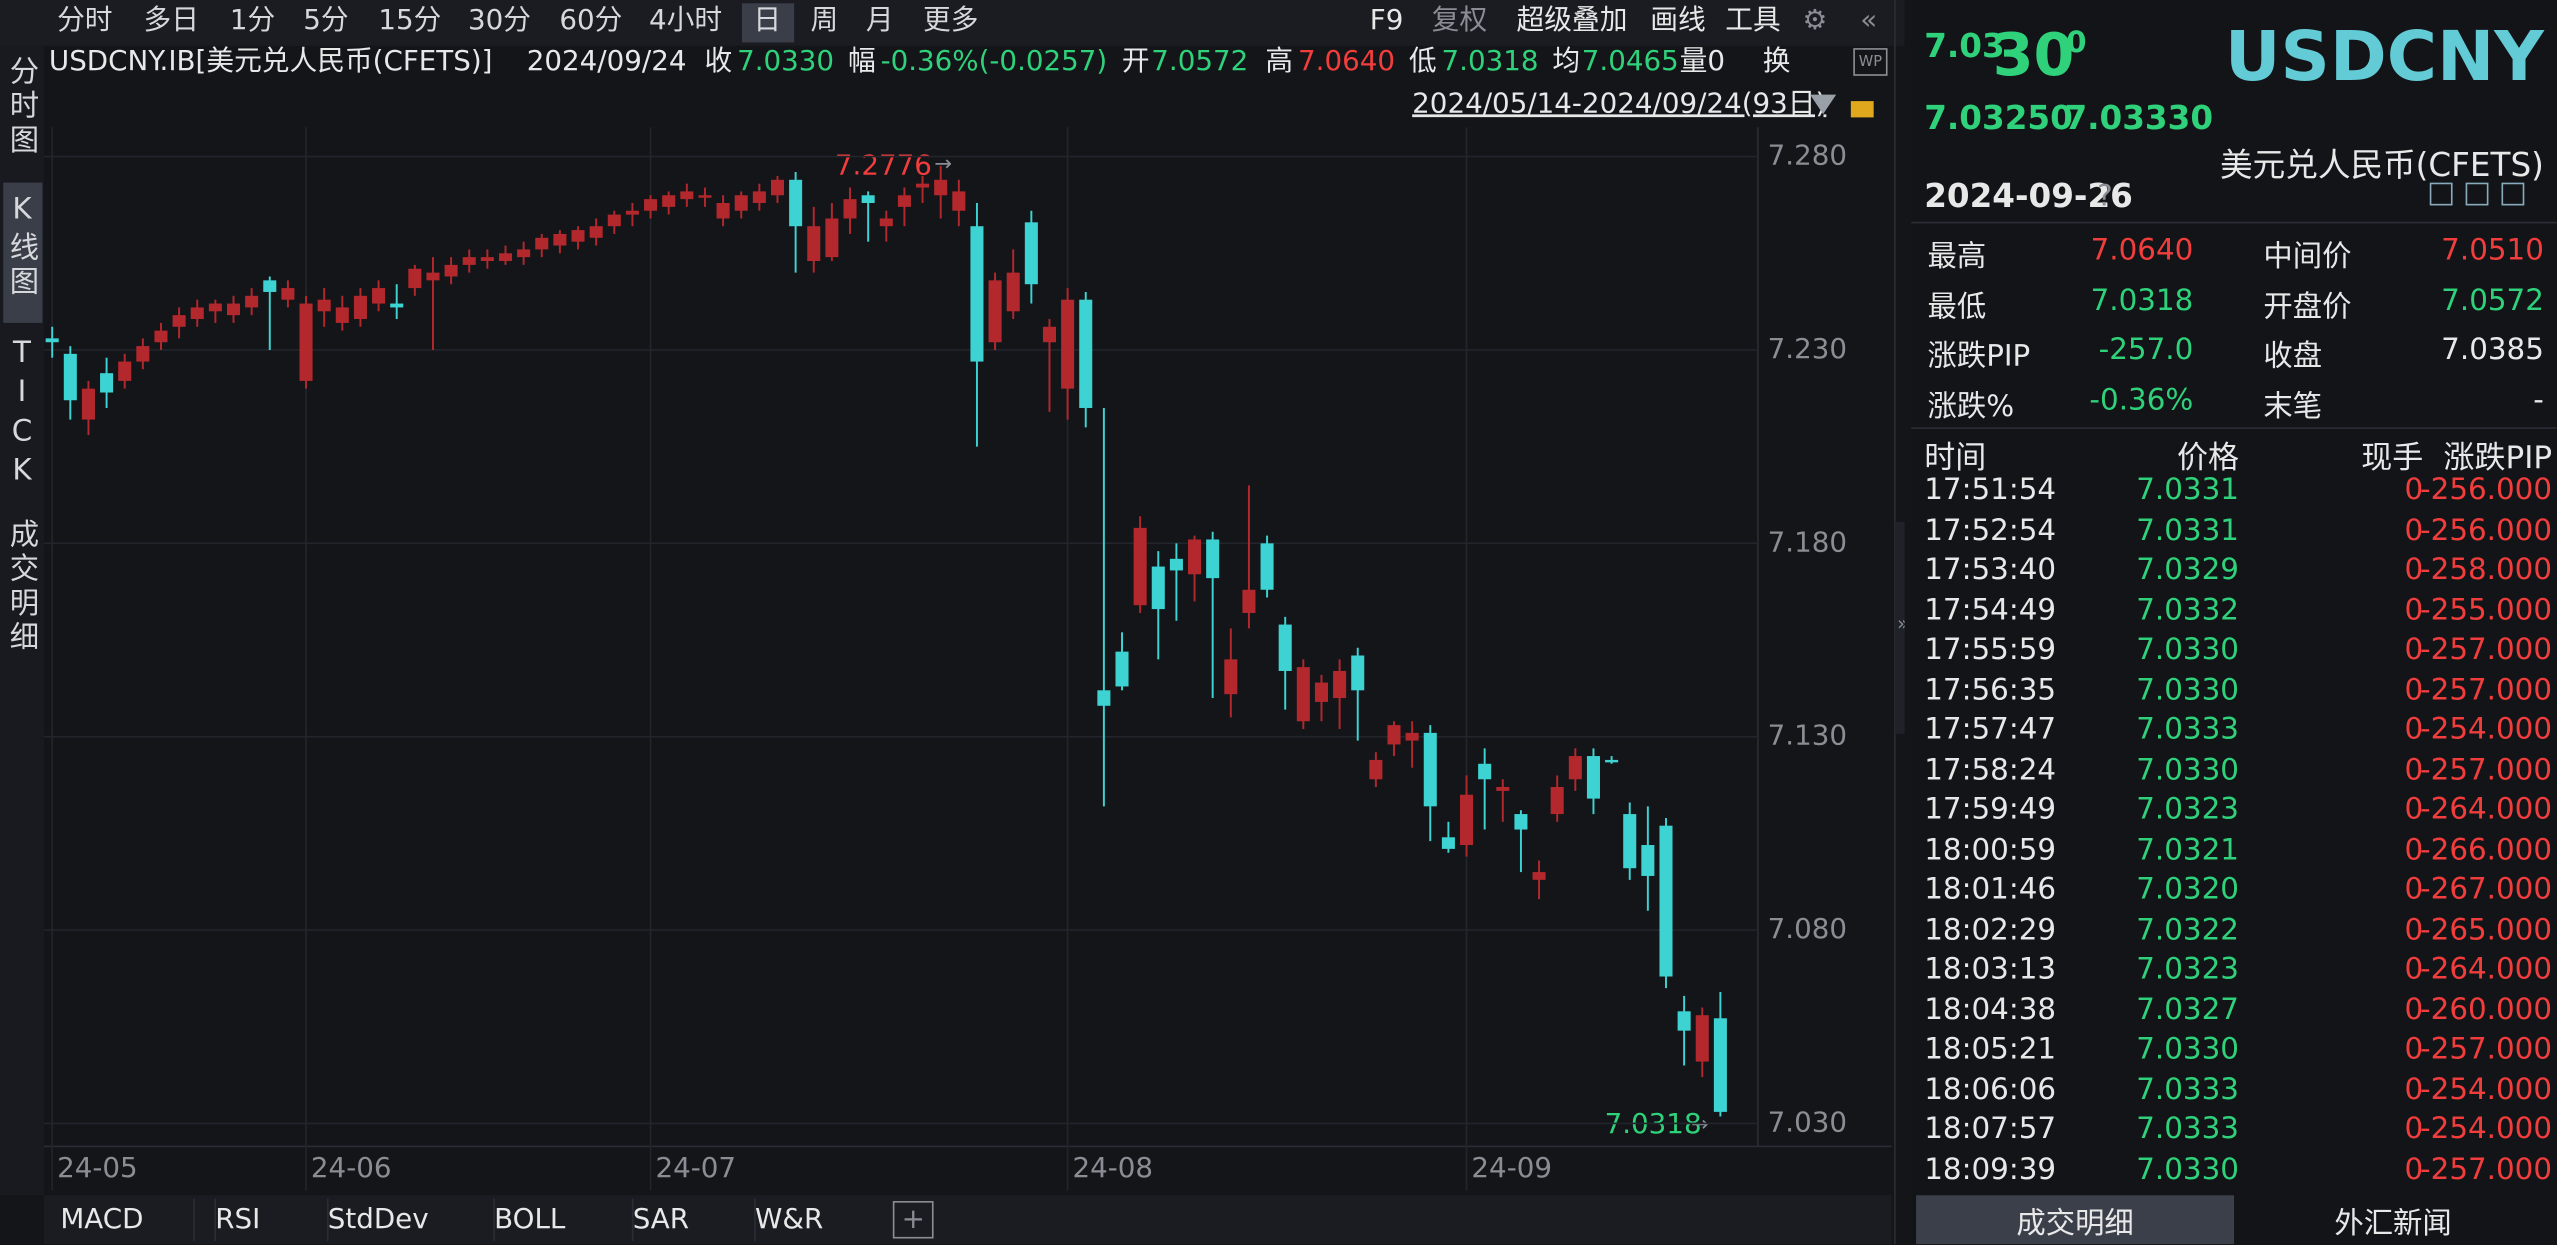  I want to click on indicator-tab: SAR, so click(661, 1218).